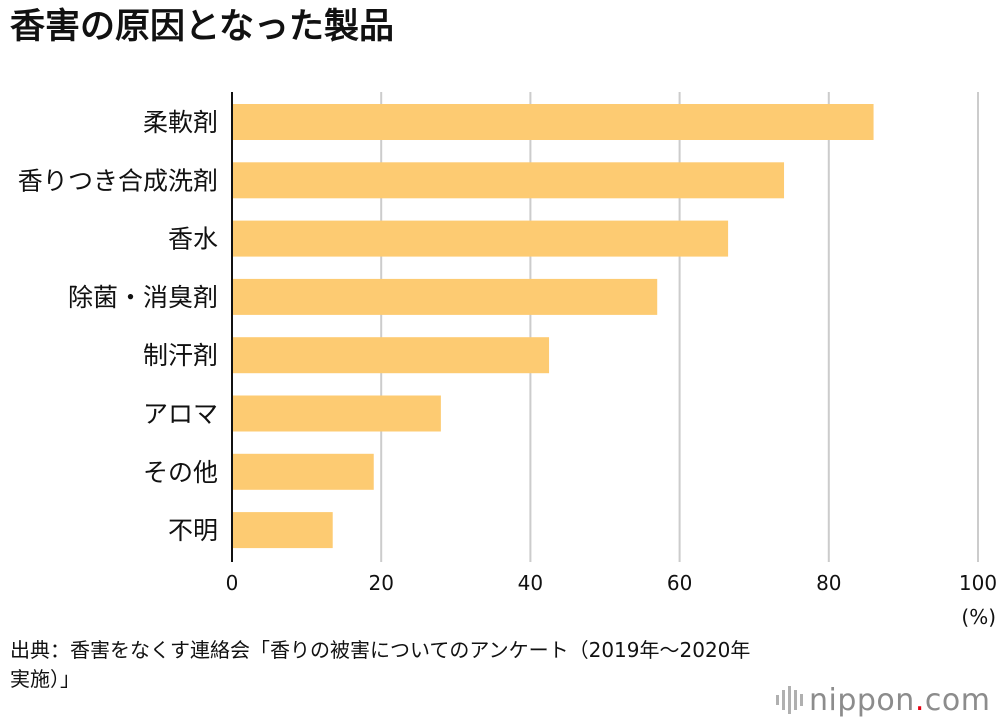 The height and width of the screenshot is (724, 1000). Describe the element at coordinates (180, 122) in the screenshot. I see `category-label: 柔軟剤` at that location.